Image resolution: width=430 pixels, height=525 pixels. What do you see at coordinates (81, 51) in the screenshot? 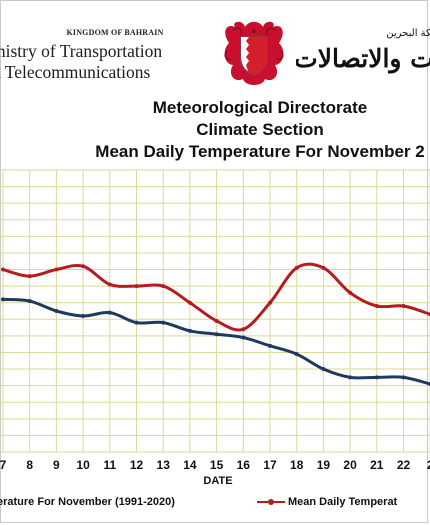
I see `ministry-name-line1: inistry of Transportation` at bounding box center [81, 51].